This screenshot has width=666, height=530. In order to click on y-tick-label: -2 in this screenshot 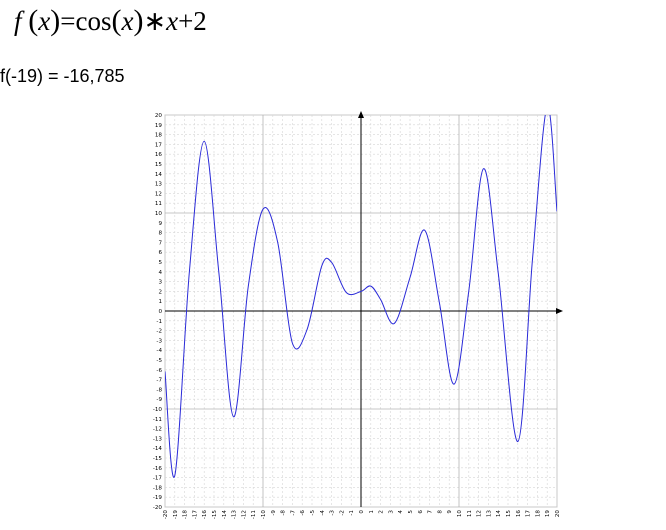, I will do `click(159, 332)`.